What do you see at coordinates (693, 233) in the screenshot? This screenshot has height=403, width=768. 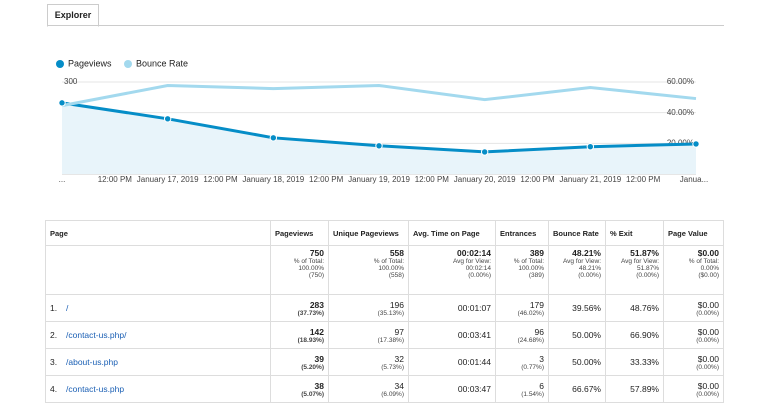 I see `column-header: Page Value` at bounding box center [693, 233].